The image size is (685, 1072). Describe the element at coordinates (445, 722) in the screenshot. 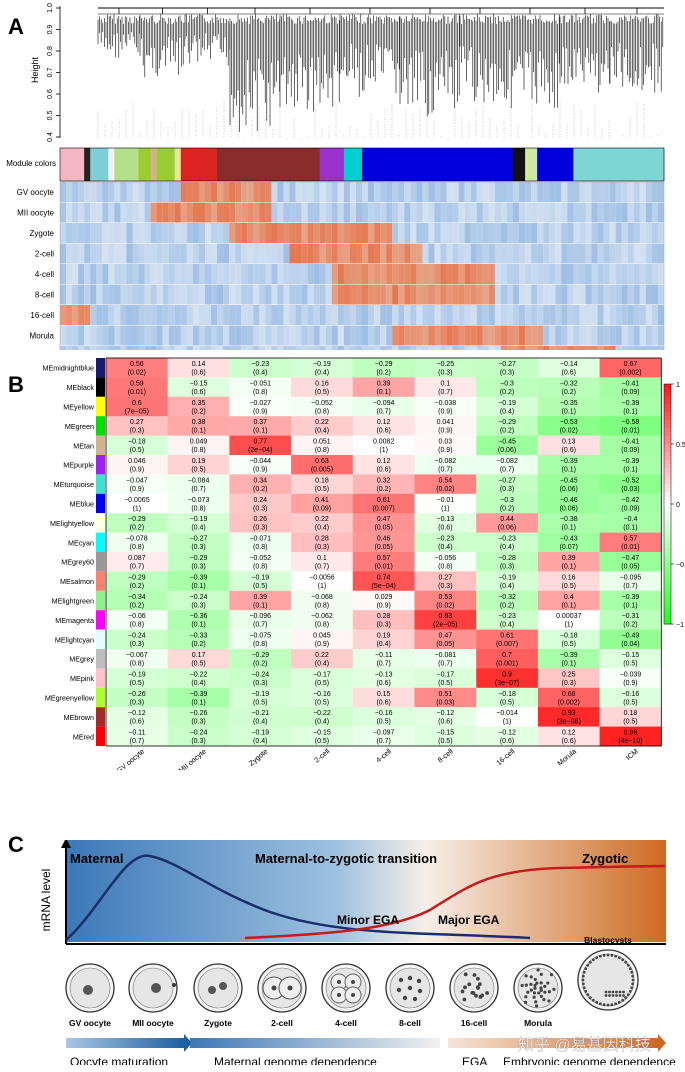

I see `cell-pvalue: (0.6)` at that location.